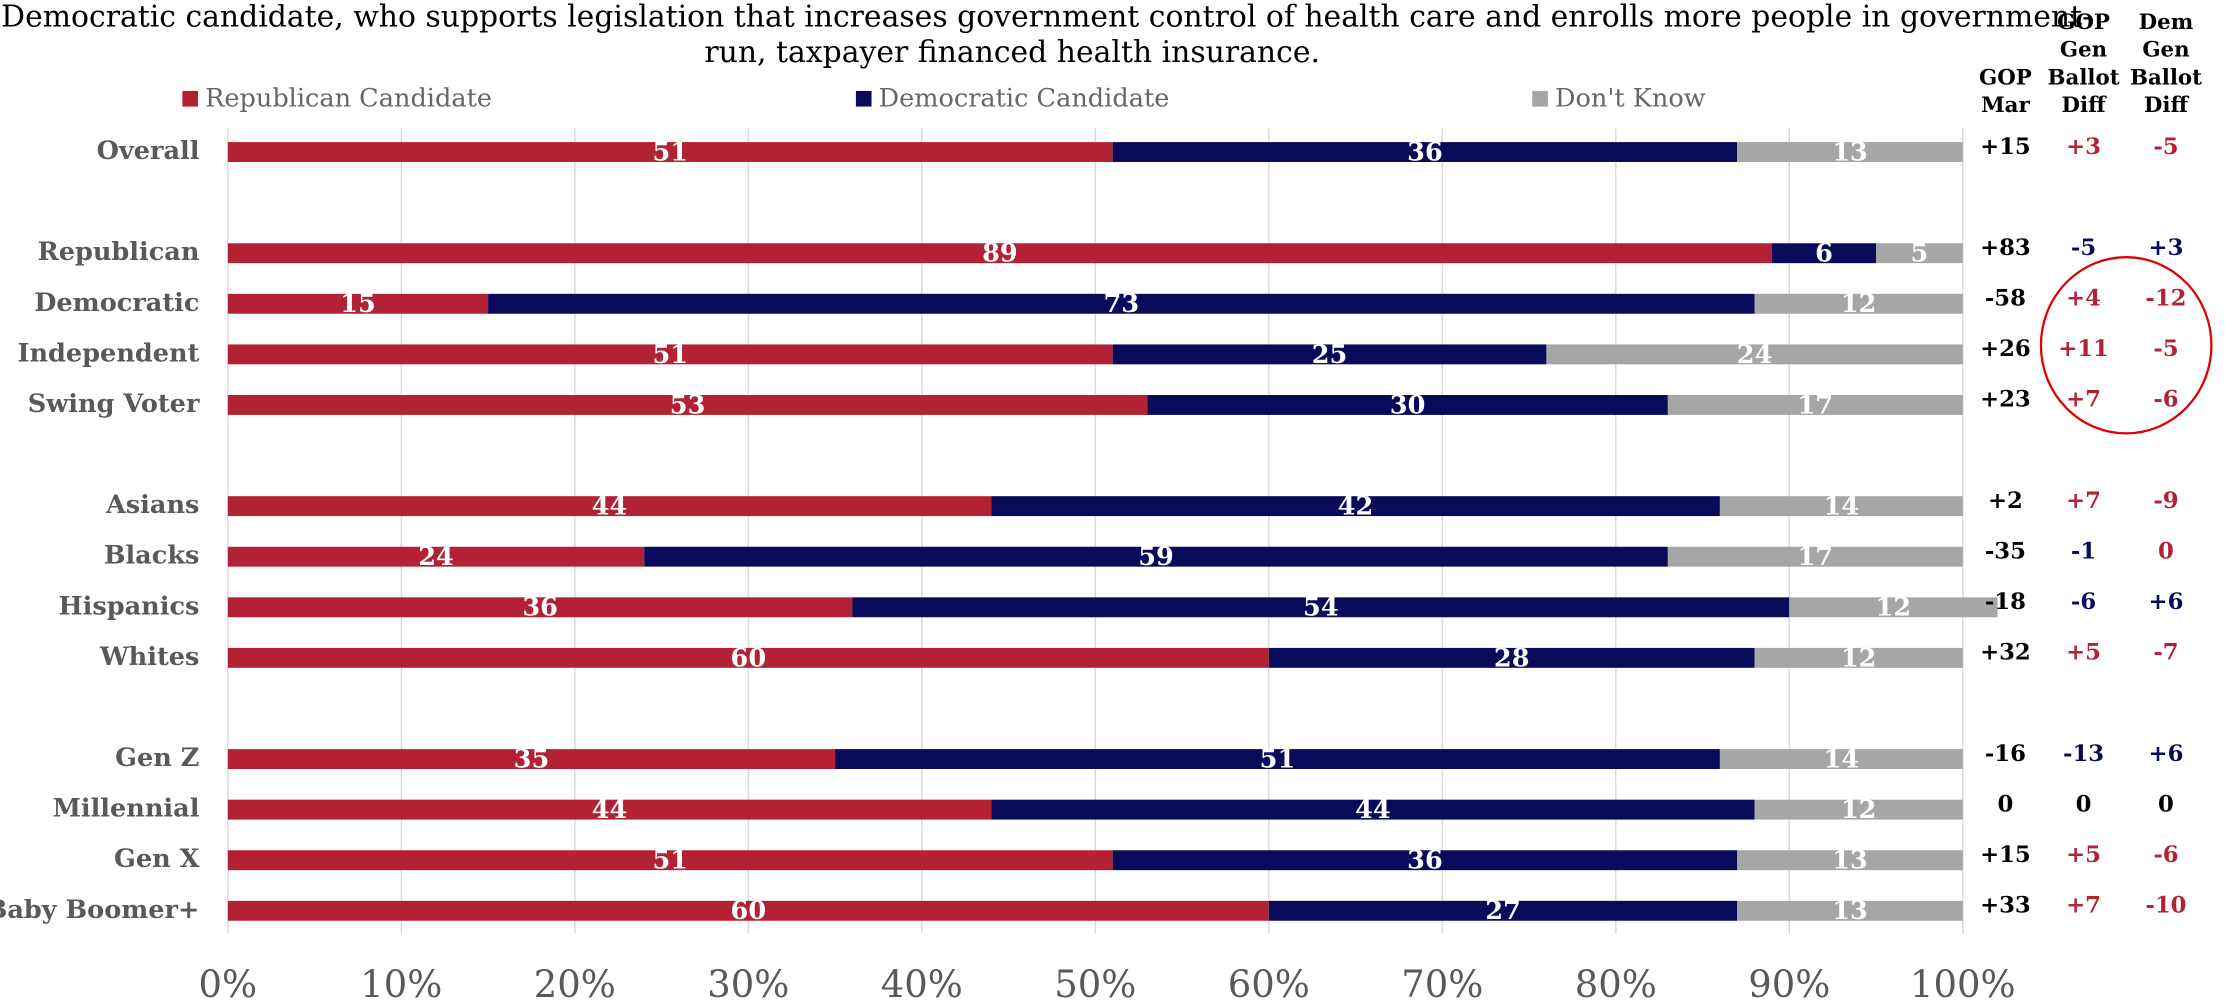 This screenshot has width=2229, height=1006. I want to click on table-value: +23, so click(2005, 400).